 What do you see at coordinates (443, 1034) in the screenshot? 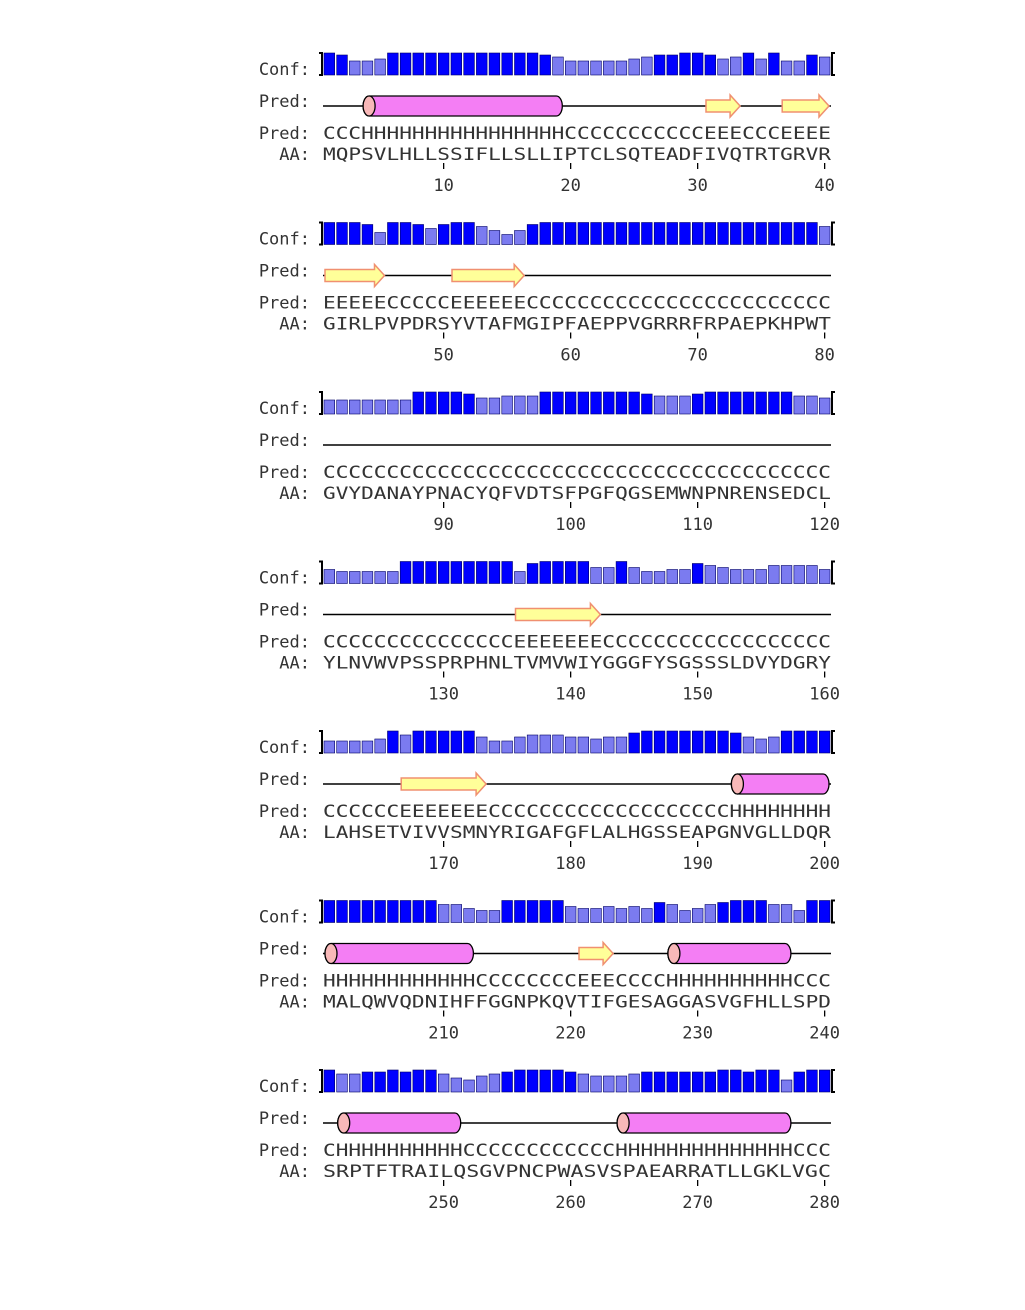
I see `ruler-label: 210` at bounding box center [443, 1034].